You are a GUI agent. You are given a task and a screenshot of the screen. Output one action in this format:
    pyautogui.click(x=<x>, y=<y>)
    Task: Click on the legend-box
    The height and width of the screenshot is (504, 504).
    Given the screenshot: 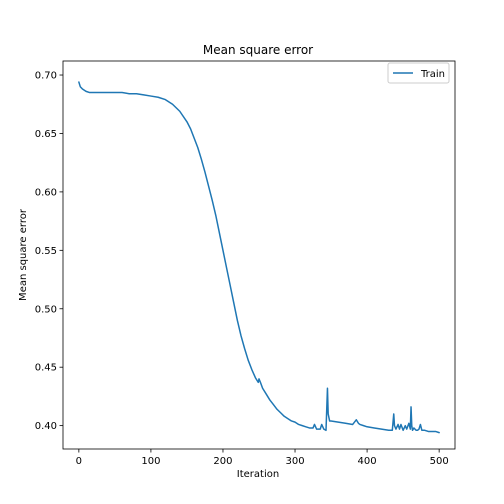 What is the action you would take?
    pyautogui.click(x=418, y=73)
    